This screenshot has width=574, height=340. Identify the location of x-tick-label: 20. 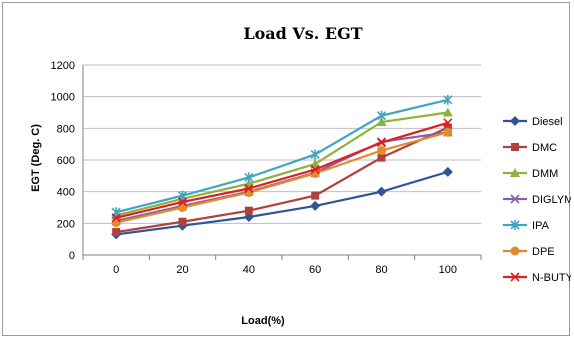
(182, 270).